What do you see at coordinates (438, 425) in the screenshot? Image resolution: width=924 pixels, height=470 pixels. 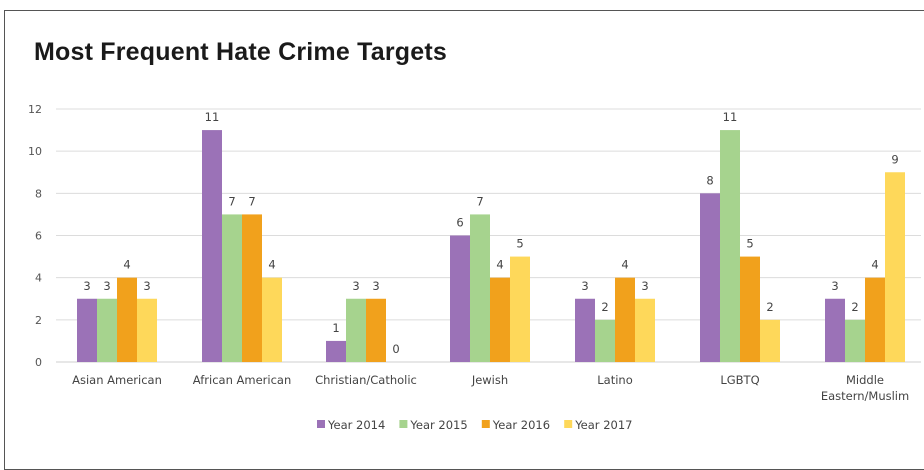 I see `legend-label: Year 2015` at bounding box center [438, 425].